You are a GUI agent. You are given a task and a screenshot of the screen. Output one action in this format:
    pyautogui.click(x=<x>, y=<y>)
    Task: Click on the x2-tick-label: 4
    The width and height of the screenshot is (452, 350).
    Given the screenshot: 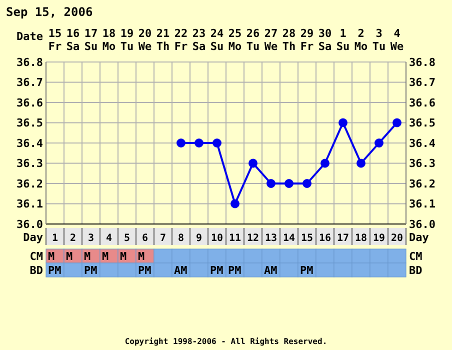 What is the action you would take?
    pyautogui.click(x=109, y=238)
    